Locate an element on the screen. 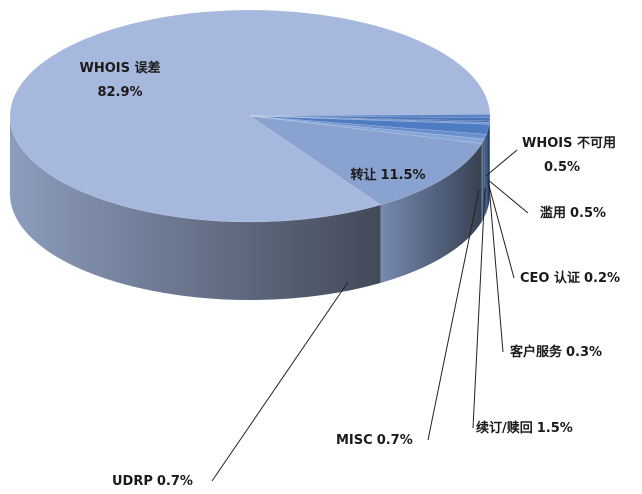 The height and width of the screenshot is (494, 642). label-name: MISC is located at coordinates (354, 440).